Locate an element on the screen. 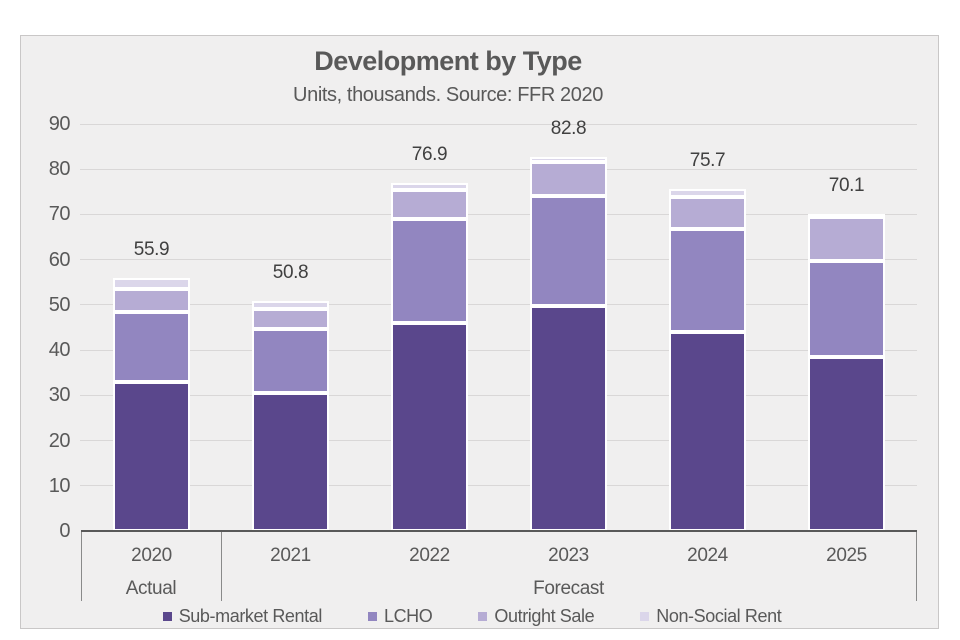 This screenshot has width=960, height=640. y-axis-tick-label: 40 is located at coordinates (59, 350).